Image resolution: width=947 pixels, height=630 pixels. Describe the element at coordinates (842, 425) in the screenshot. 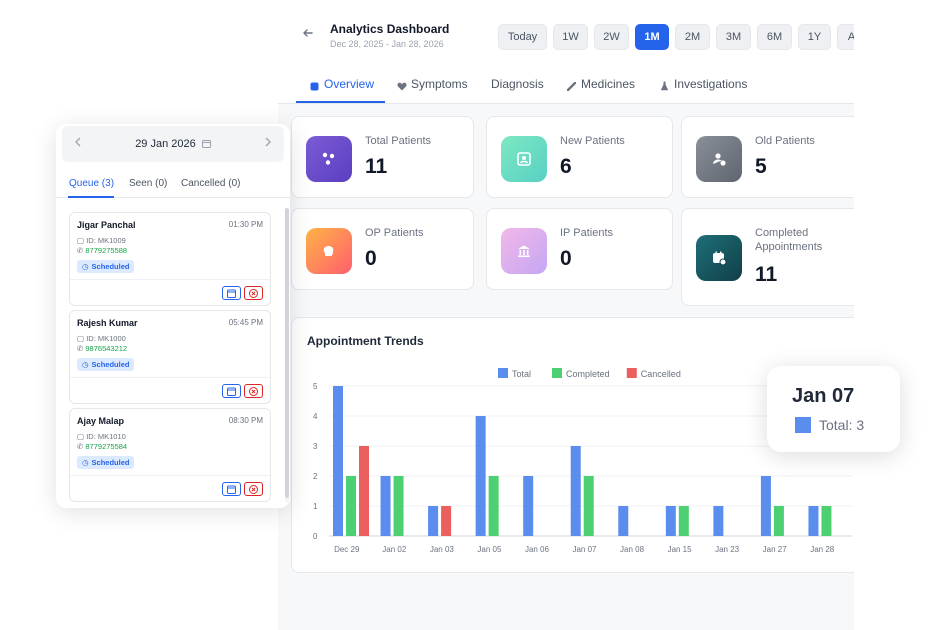

I see `tooltip-value: Total: 3` at that location.